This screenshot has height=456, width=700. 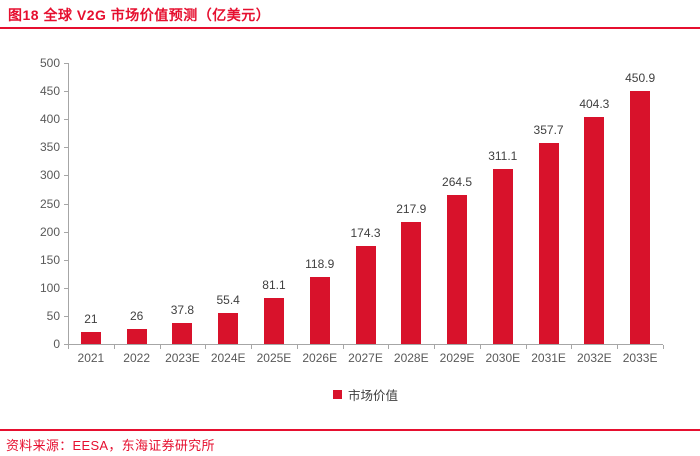 What do you see at coordinates (110, 445) in the screenshot?
I see `source-note: 资料来源：EESA，东海证券研究所` at bounding box center [110, 445].